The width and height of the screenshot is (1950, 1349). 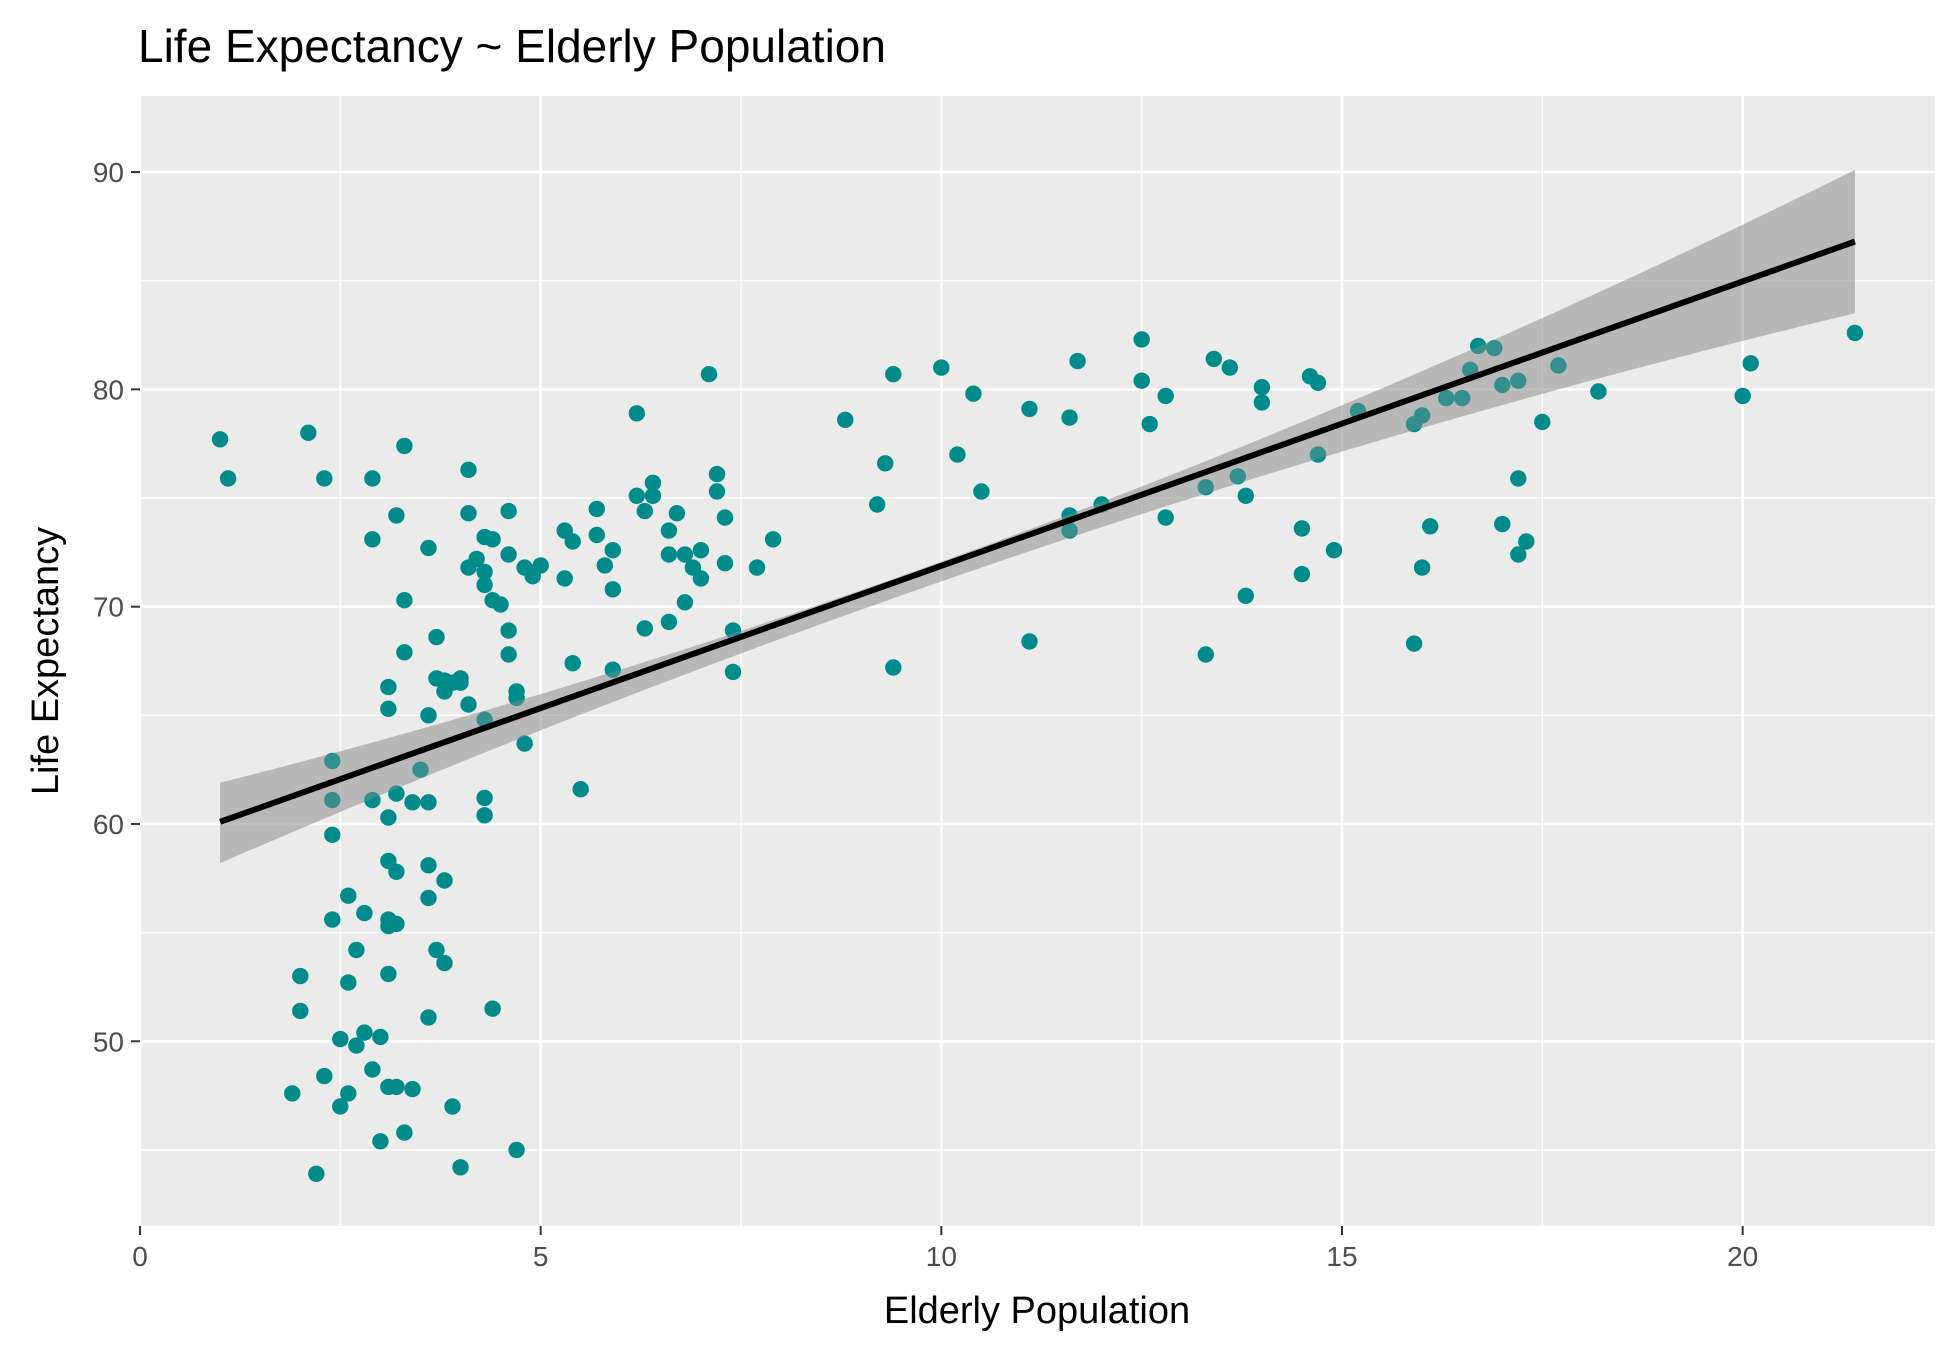 What do you see at coordinates (512, 46) in the screenshot?
I see `chart-title: Life Expectancy ~ Elderly Population` at bounding box center [512, 46].